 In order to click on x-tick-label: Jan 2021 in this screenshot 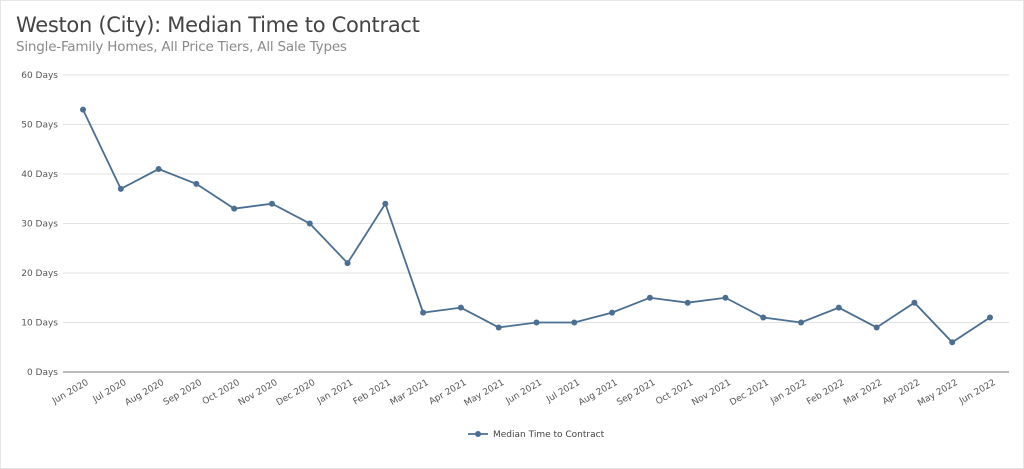, I will do `click(335, 392)`.